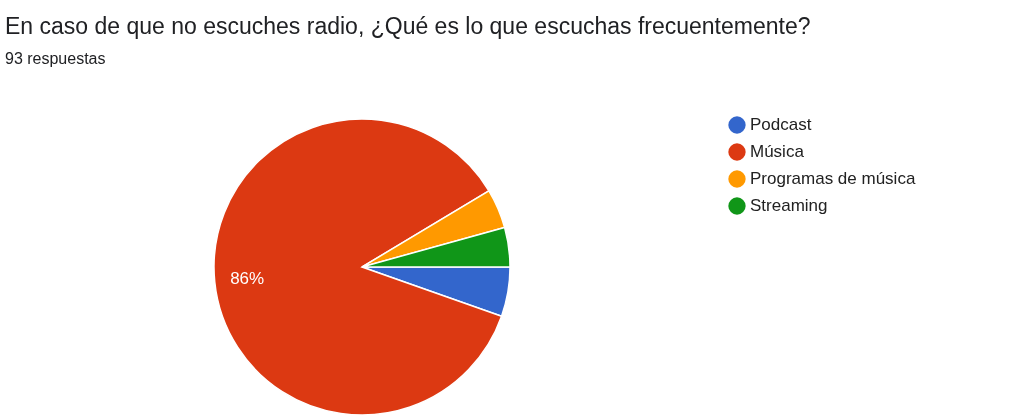 Image resolution: width=1016 pixels, height=419 pixels. Describe the element at coordinates (833, 178) in the screenshot. I see `legend-label: Programas de música` at that location.